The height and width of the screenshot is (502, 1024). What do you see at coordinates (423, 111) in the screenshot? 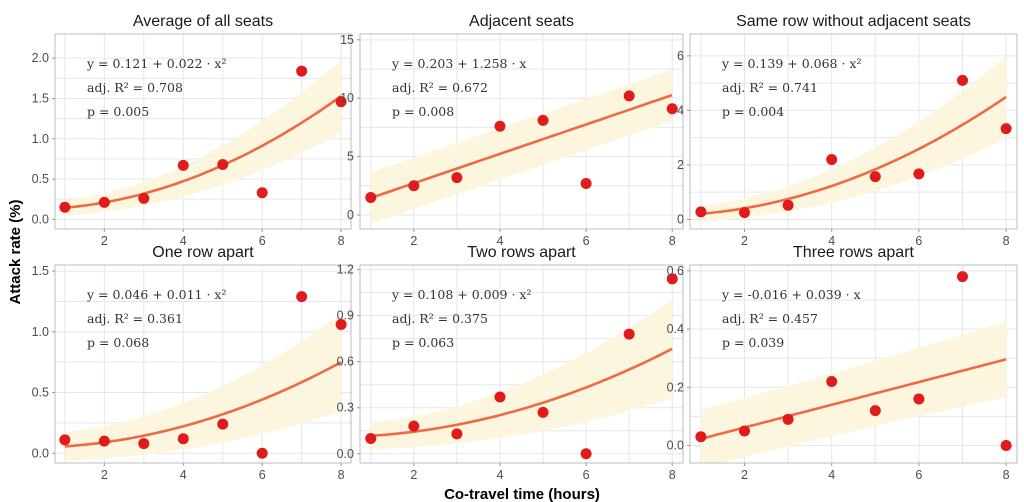
I see `fit-annotation: p = 0.008` at bounding box center [423, 111].